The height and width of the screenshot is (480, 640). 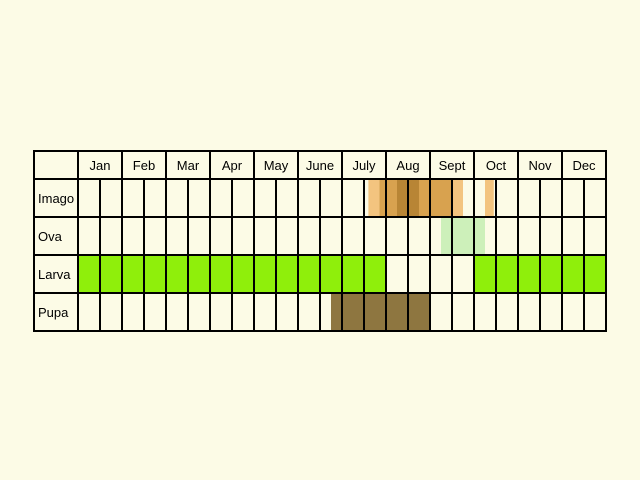 I want to click on month-header: Dec, so click(x=584, y=165).